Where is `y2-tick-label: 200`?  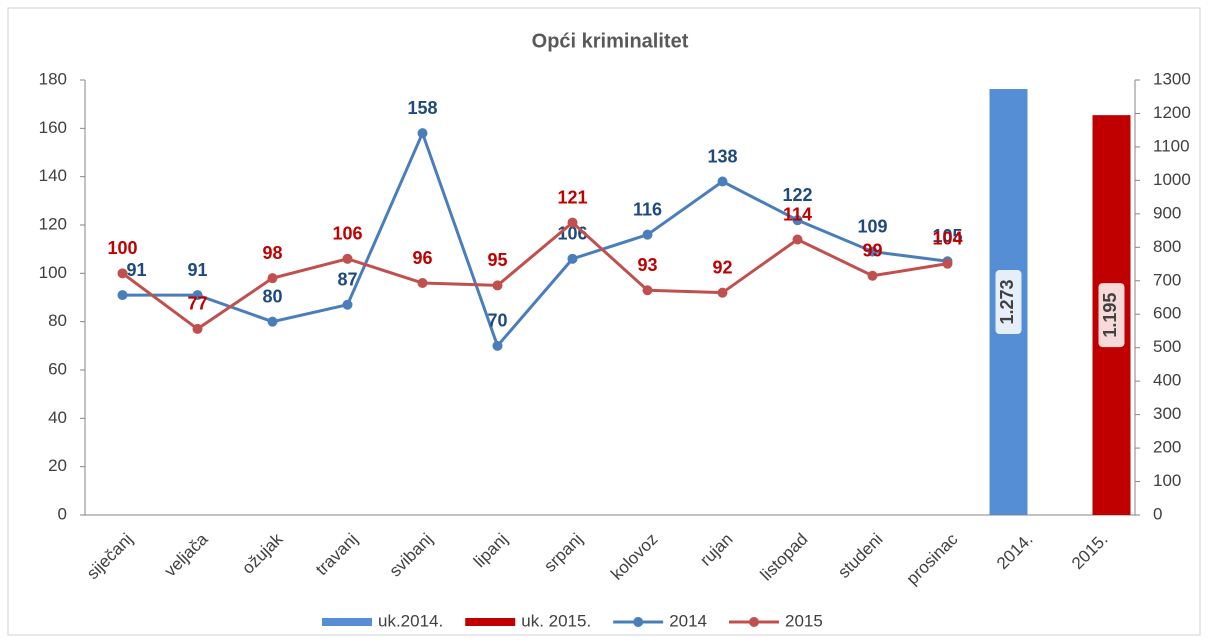
y2-tick-label: 200 is located at coordinates (1167, 447).